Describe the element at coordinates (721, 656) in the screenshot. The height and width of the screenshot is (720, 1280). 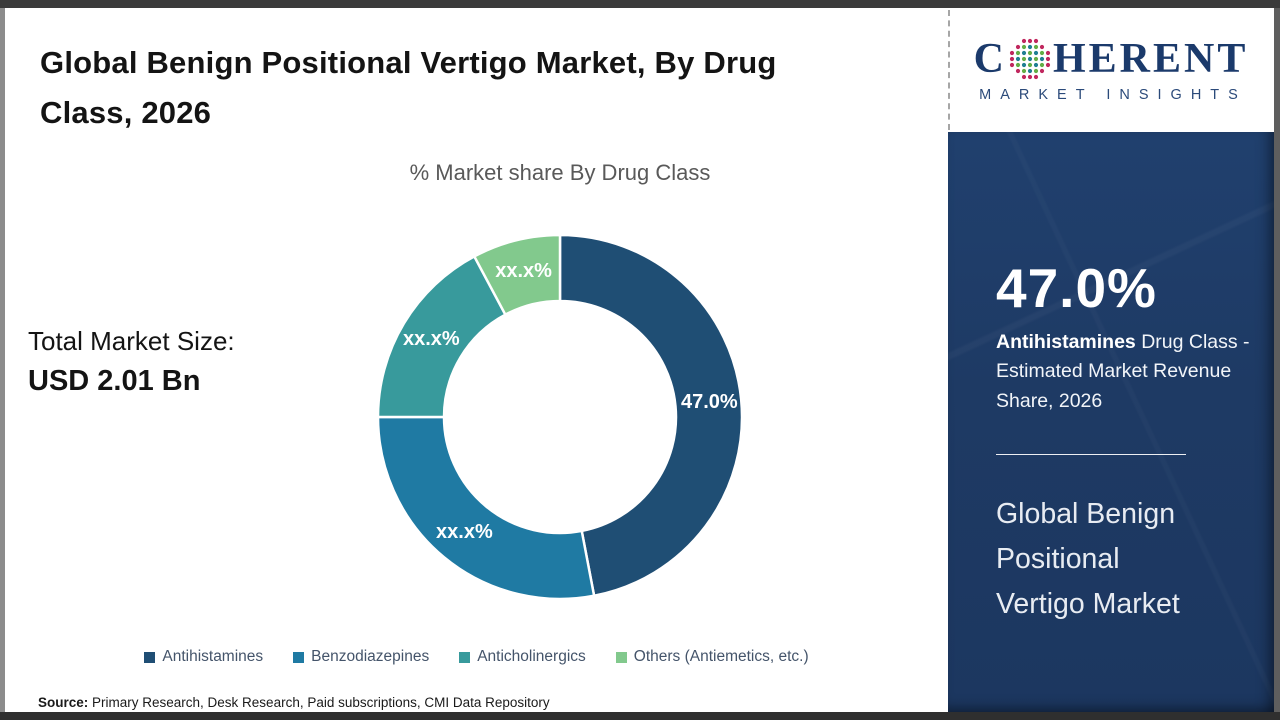
I see `legend-label: Others (Antiemetics, etc.)` at that location.